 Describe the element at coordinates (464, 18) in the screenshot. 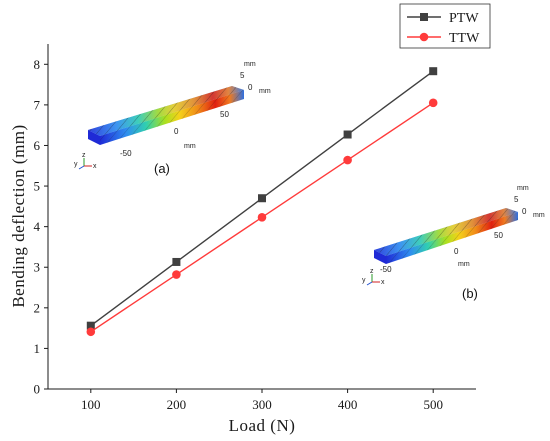

I see `legend-label-ptw: PTW` at that location.